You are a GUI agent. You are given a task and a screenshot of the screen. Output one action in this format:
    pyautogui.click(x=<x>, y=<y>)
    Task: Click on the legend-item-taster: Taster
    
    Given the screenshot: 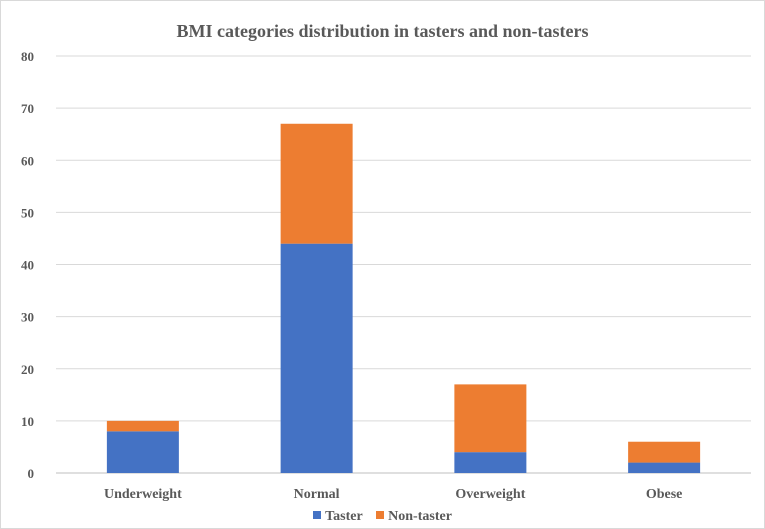 What is the action you would take?
    pyautogui.click(x=338, y=517)
    